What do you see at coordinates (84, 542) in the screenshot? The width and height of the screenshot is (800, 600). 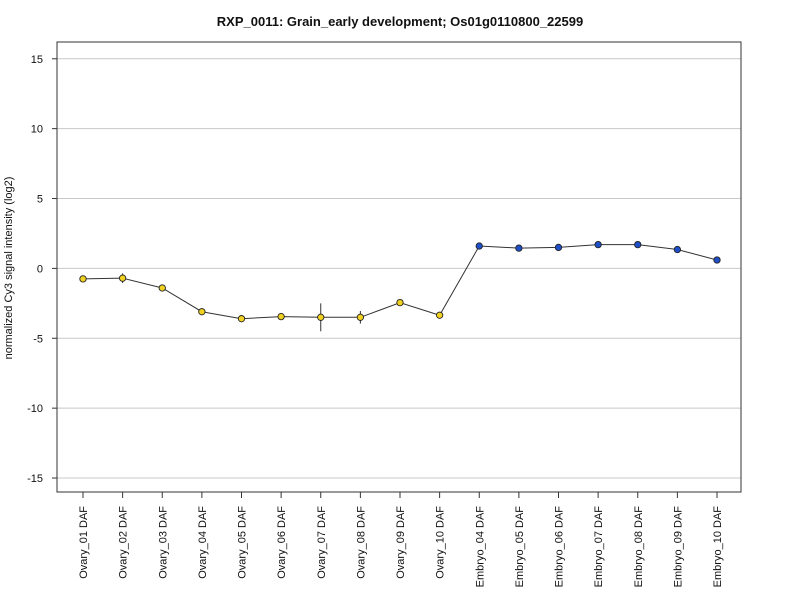 I see `x-tick-label: Ovary_01 DAF` at bounding box center [84, 542].